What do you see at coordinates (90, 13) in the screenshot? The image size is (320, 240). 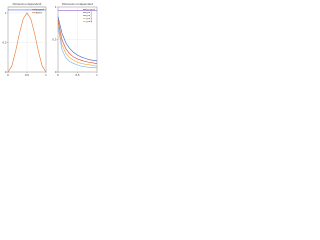 I see `legend-label: n=1` at bounding box center [90, 13].